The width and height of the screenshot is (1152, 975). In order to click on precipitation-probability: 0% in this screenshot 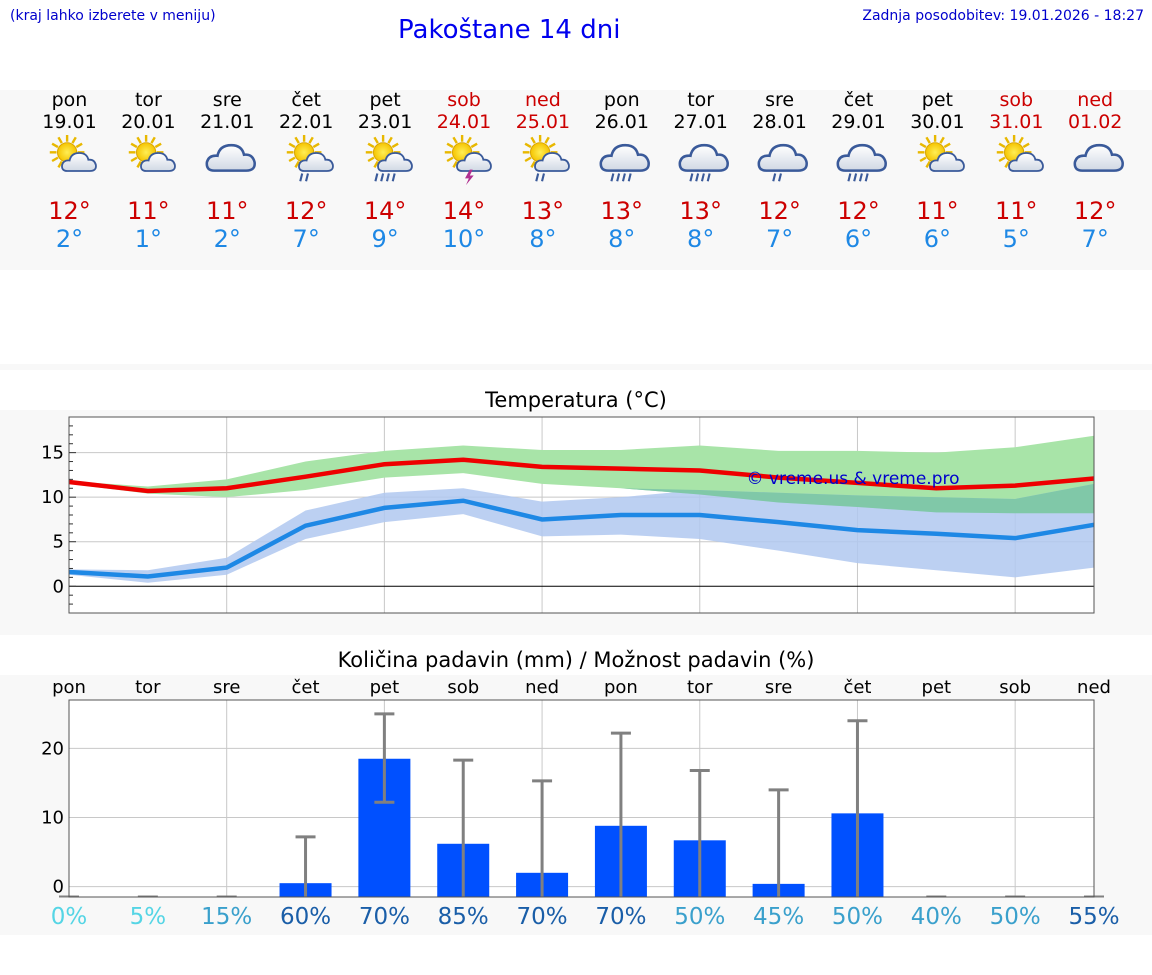, I will do `click(69, 917)`.